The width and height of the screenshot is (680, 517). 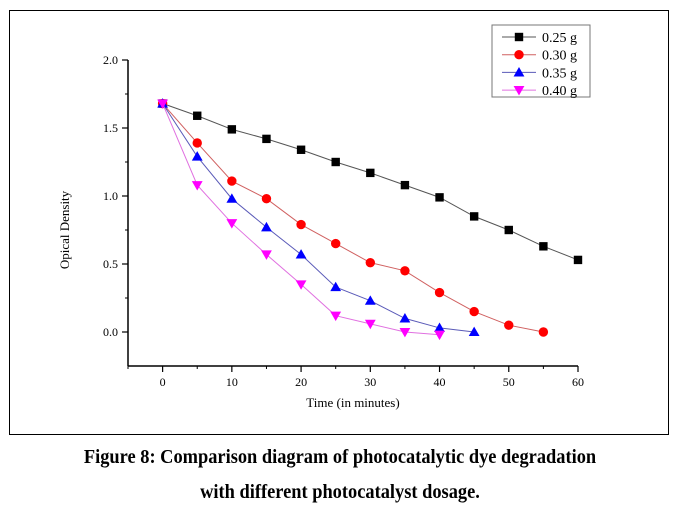 I want to click on legend-label: 0.35 g, so click(x=559, y=73).